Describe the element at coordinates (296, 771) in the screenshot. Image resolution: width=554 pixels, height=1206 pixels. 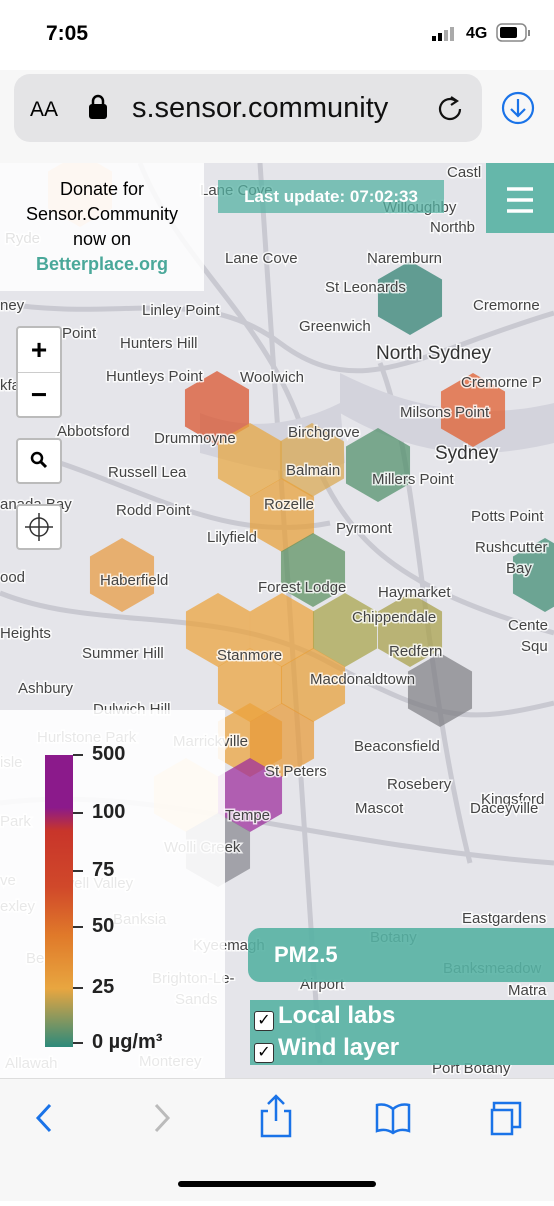
I see `map-label: St Peters` at that location.